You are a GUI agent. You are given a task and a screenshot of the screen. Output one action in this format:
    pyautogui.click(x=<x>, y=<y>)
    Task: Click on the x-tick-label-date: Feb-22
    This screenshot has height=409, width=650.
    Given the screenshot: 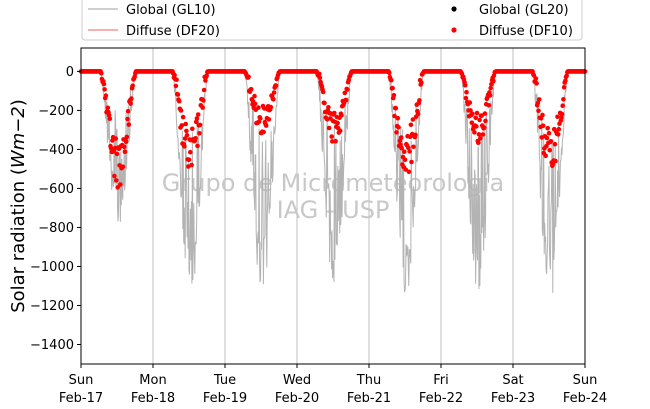 What is the action you would take?
    pyautogui.click(x=441, y=398)
    